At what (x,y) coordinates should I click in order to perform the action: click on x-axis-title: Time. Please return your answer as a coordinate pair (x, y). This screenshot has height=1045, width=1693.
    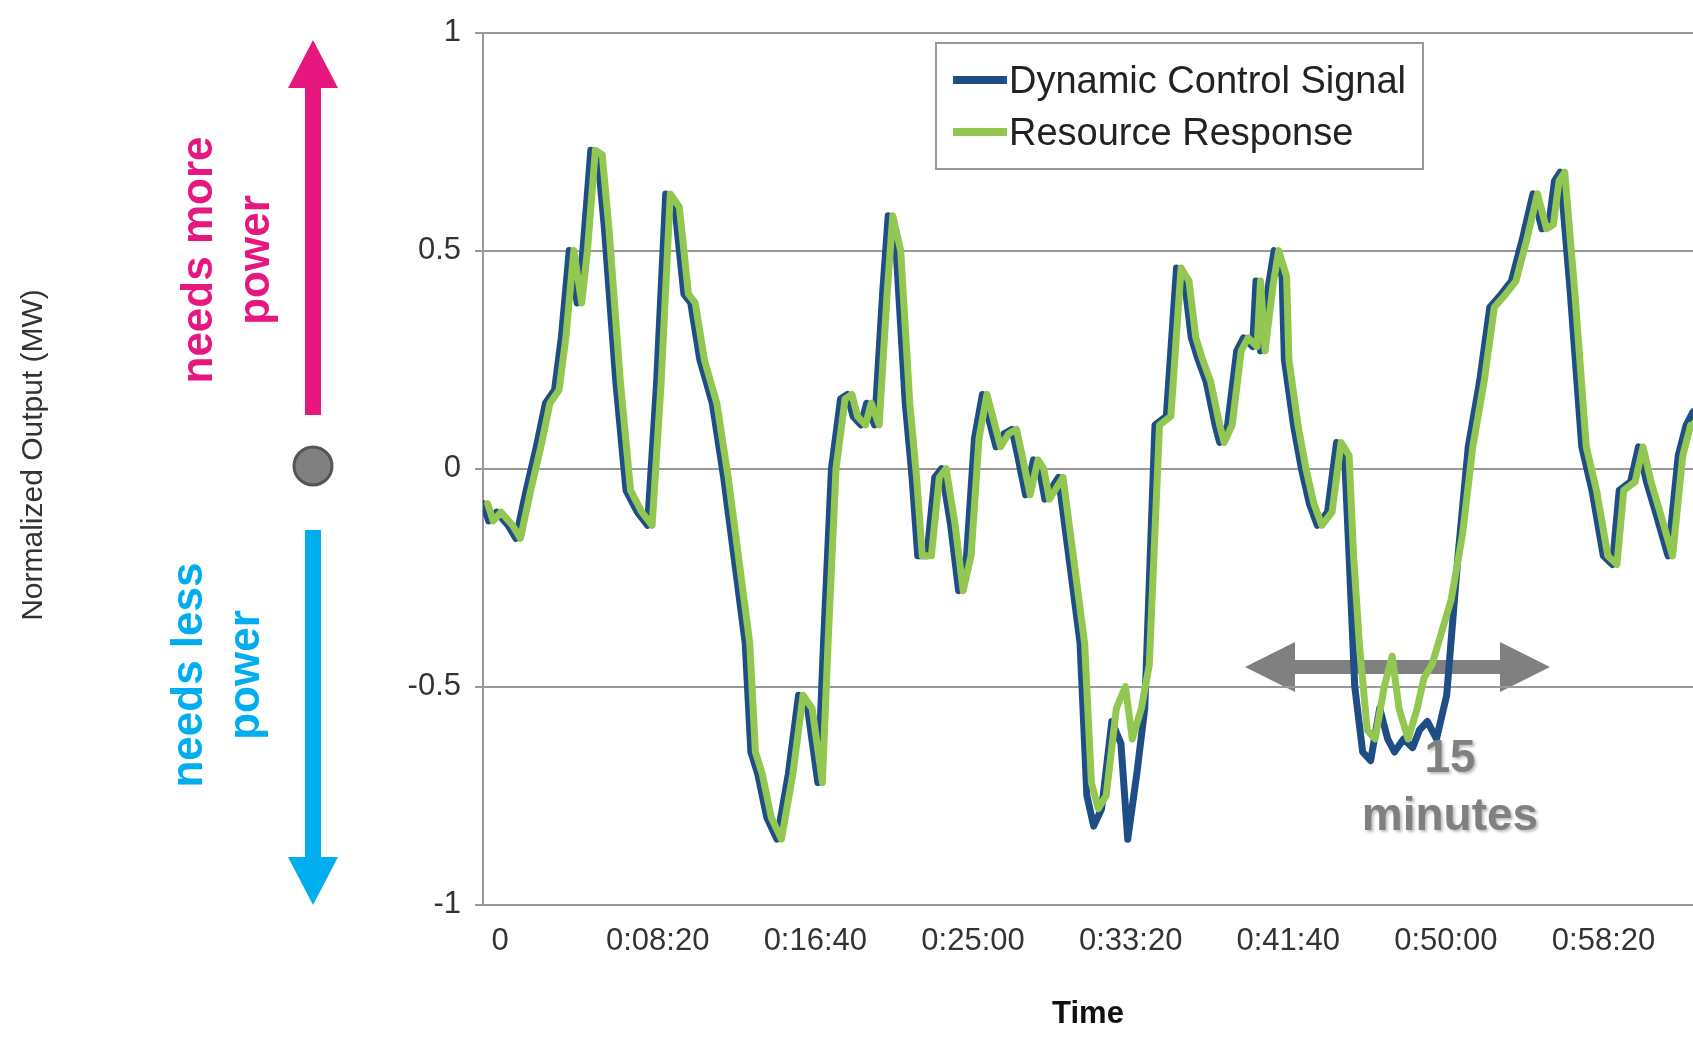
    Looking at the image, I should click on (1088, 1012).